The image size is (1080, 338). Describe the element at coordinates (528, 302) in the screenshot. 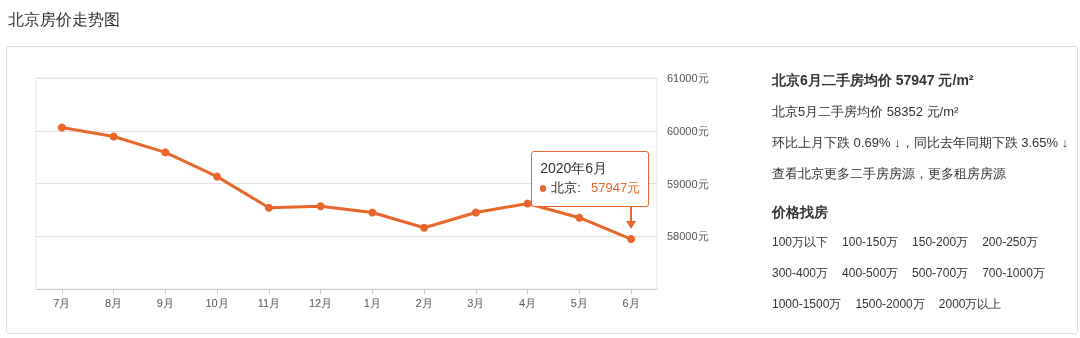

I see `x-tick-label: 4月` at that location.